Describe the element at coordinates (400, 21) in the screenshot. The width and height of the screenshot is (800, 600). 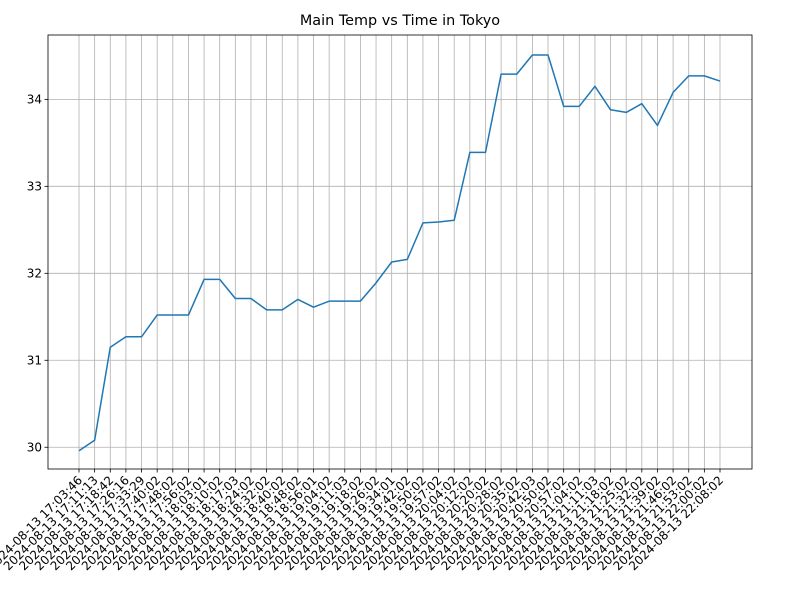
I see `chart-title: Main Temp vs Time in Tokyo` at that location.